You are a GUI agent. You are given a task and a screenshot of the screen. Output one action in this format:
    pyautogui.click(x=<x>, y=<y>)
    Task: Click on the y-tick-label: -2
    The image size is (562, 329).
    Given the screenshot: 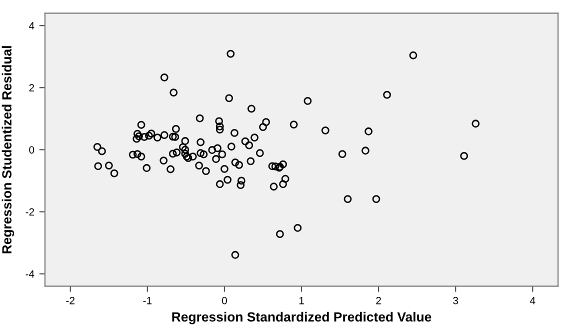 What is the action you would take?
    pyautogui.click(x=30, y=212)
    